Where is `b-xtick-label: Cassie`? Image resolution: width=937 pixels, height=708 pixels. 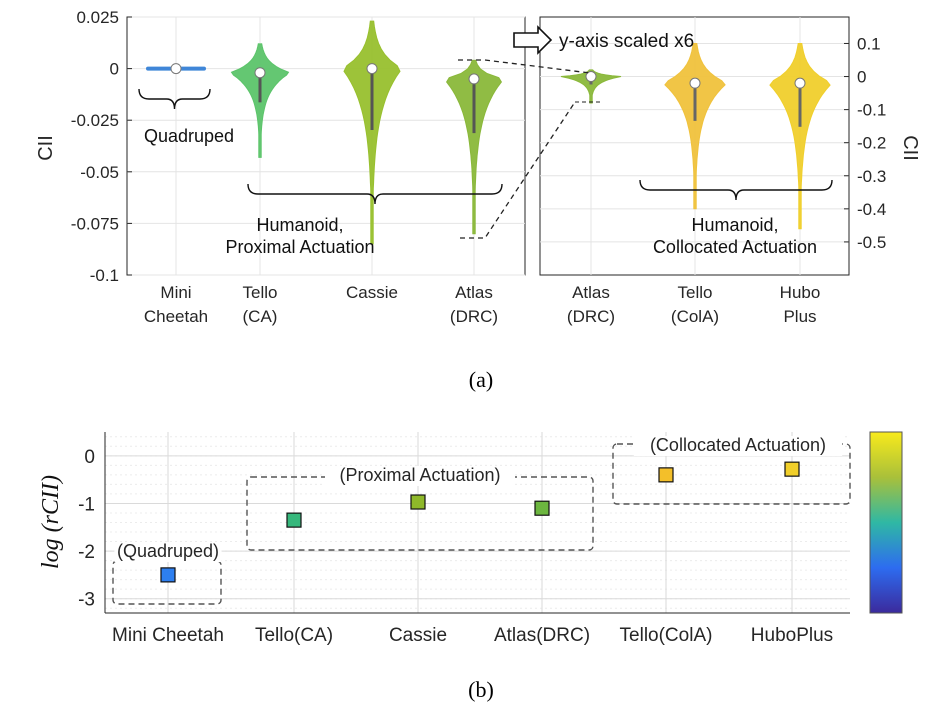
b-xtick-label: Cassie is located at coordinates (418, 635).